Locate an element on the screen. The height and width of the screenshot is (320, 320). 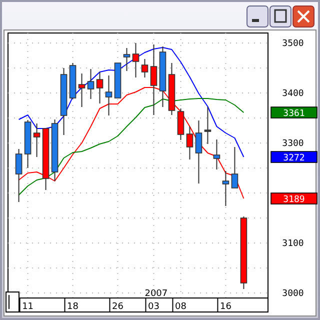
y-tick-label: 3100 is located at coordinates (293, 244).